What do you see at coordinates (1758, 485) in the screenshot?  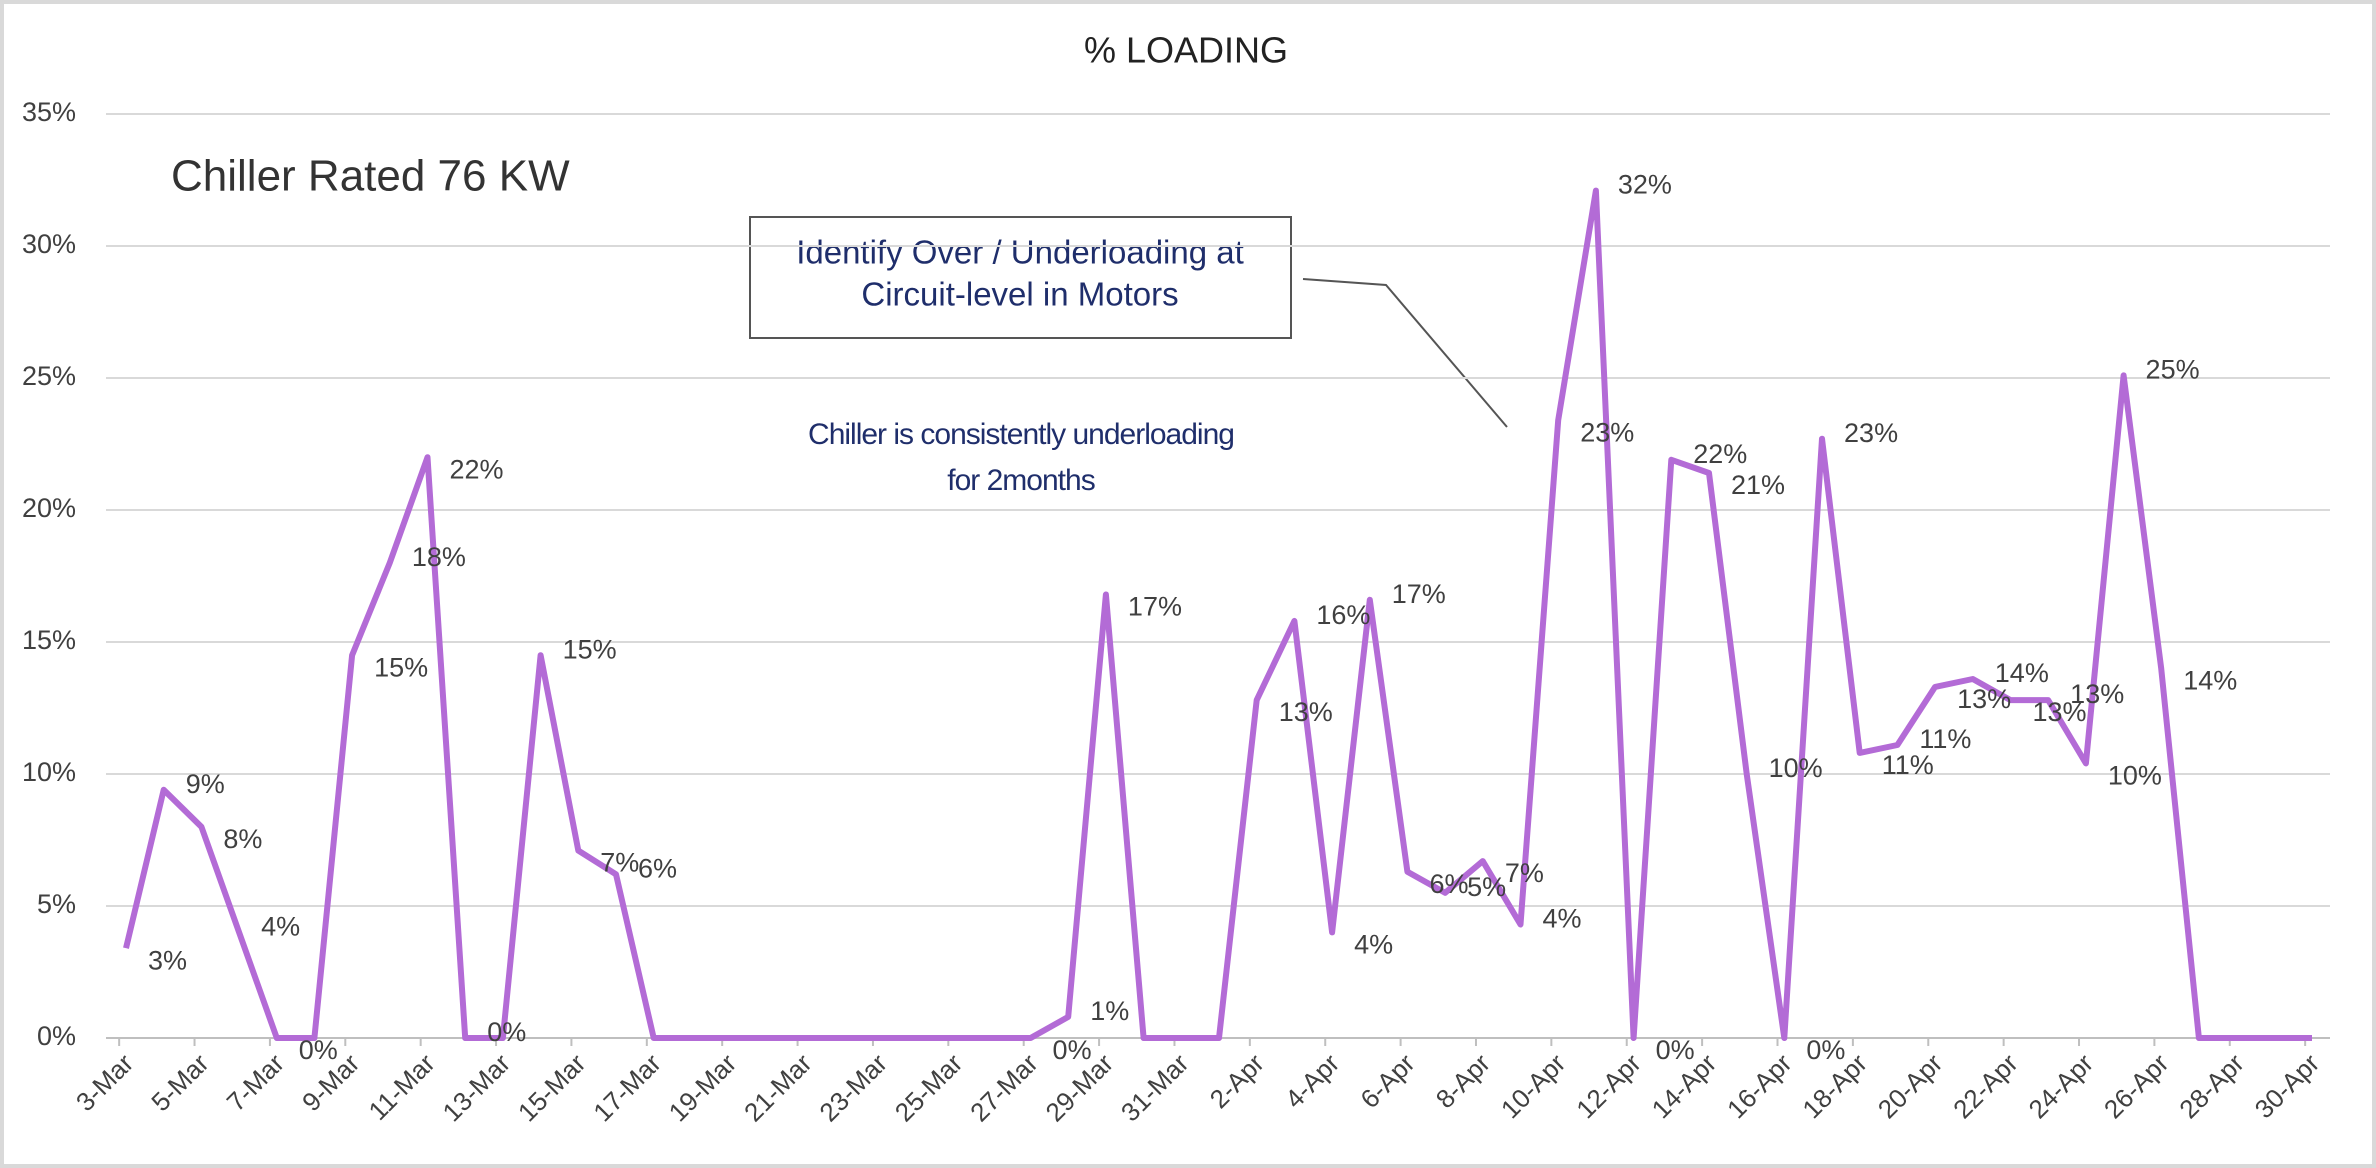 I see `data-label: 21%` at bounding box center [1758, 485].